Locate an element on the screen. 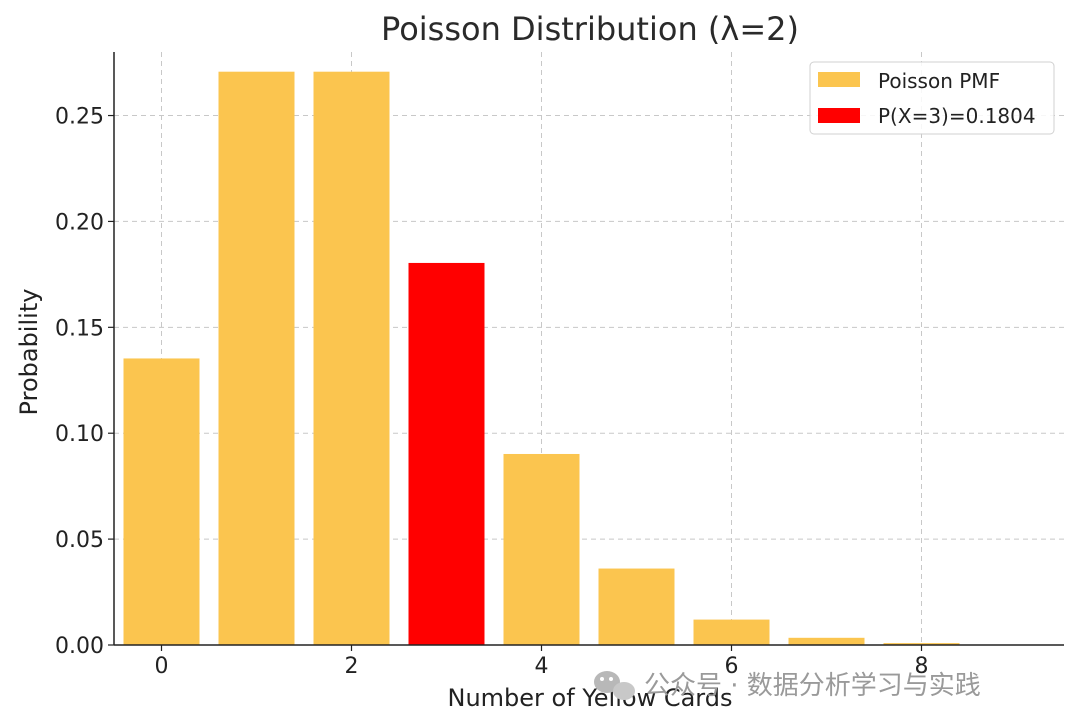 The width and height of the screenshot is (1080, 727). y-tick-label: 0.00 is located at coordinates (79, 646).